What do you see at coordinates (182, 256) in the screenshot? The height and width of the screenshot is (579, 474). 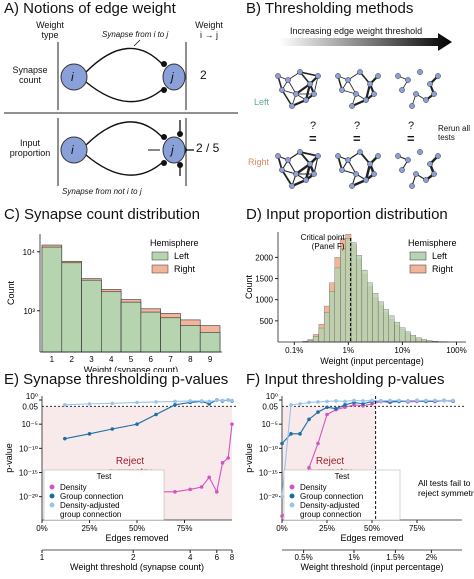 I see `legend-label-left: Left` at bounding box center [182, 256].